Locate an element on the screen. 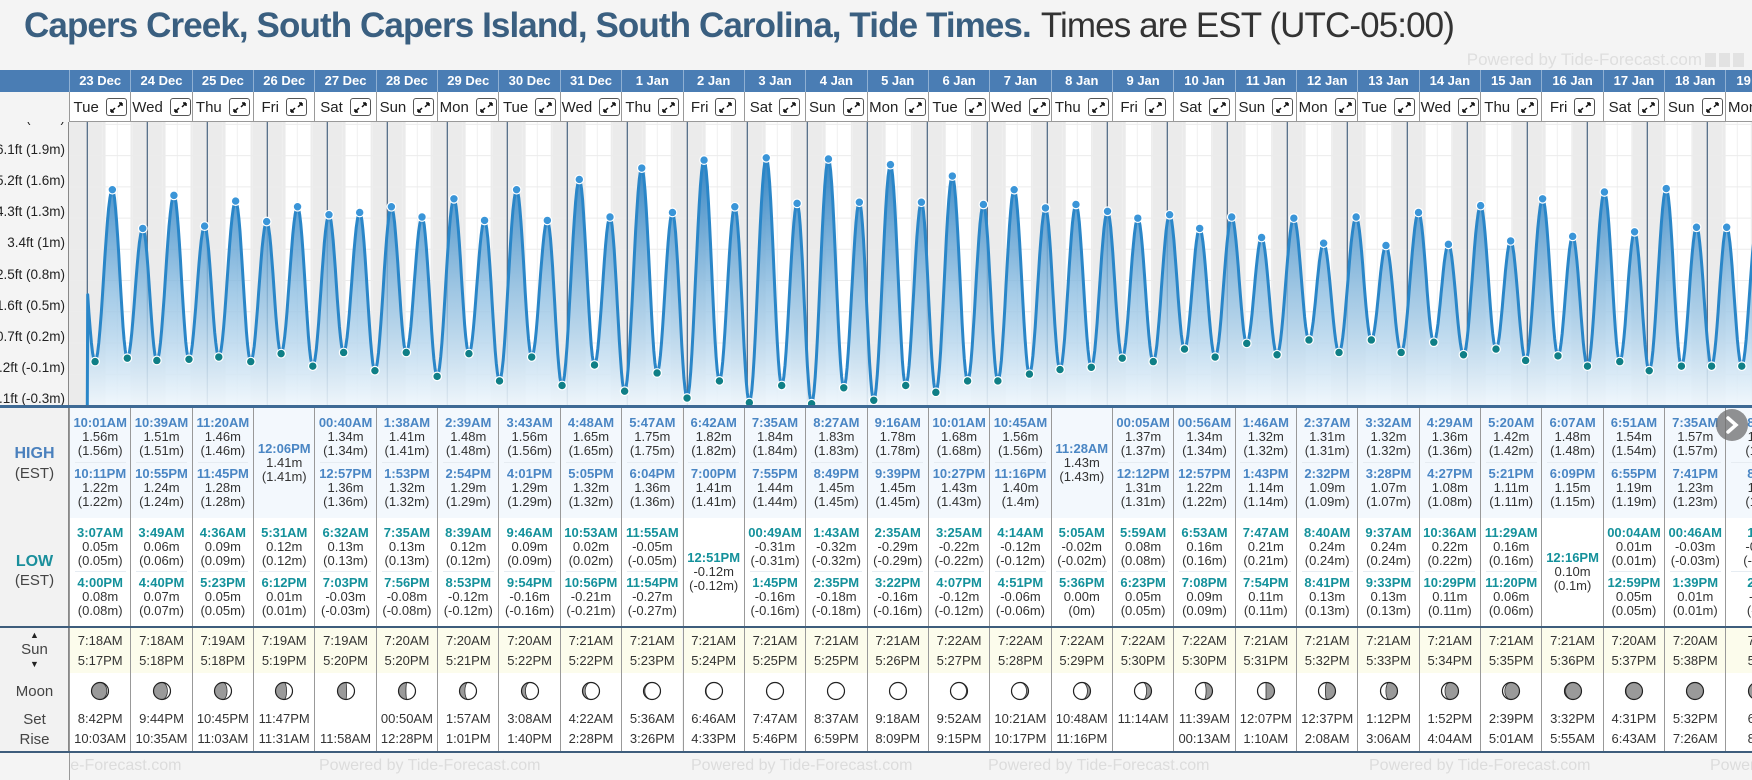  tide-height: 1.57m is located at coordinates (1695, 436).